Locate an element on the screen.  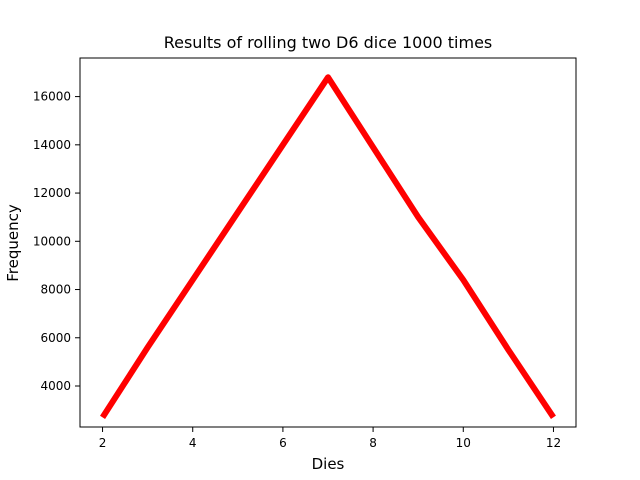
x-tick-label: 4 is located at coordinates (193, 443).